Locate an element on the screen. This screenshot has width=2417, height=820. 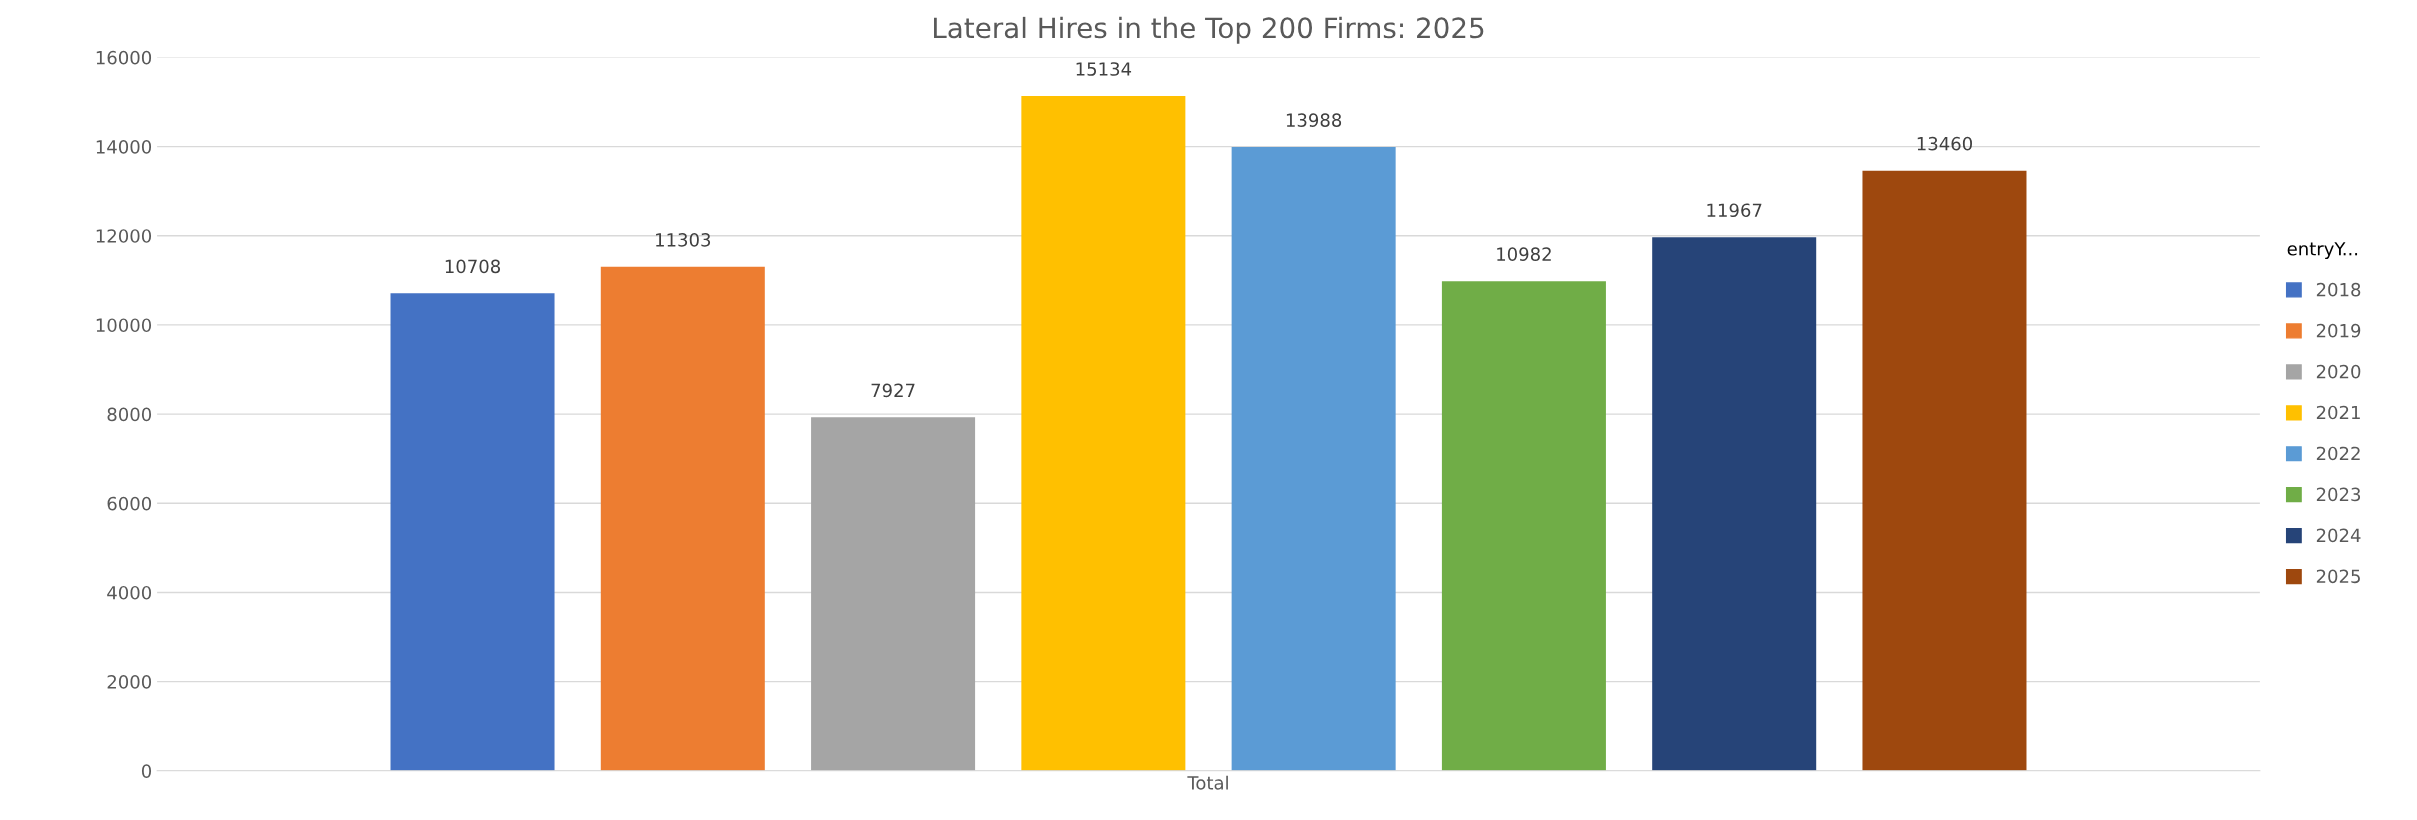
y-tick-label: 4000 is located at coordinates (129, 592).